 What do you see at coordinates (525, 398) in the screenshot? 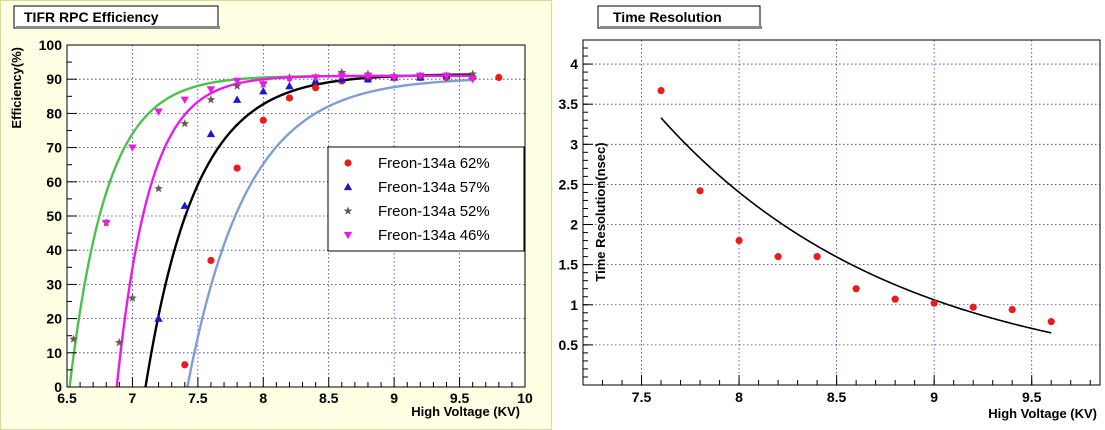
I see `efficiency-x-tick-label: 10` at bounding box center [525, 398].